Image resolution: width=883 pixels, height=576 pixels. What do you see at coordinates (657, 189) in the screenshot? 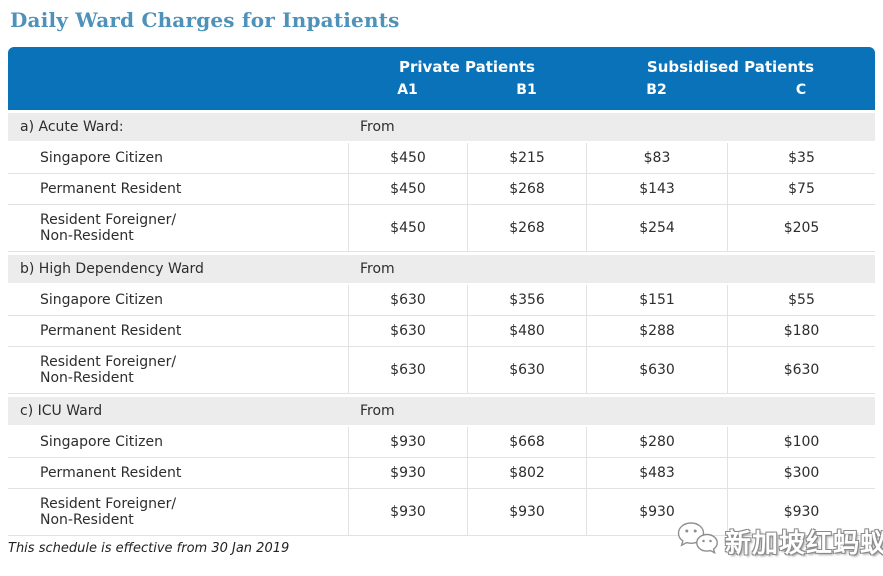
I see `charge-value: $143` at bounding box center [657, 189].